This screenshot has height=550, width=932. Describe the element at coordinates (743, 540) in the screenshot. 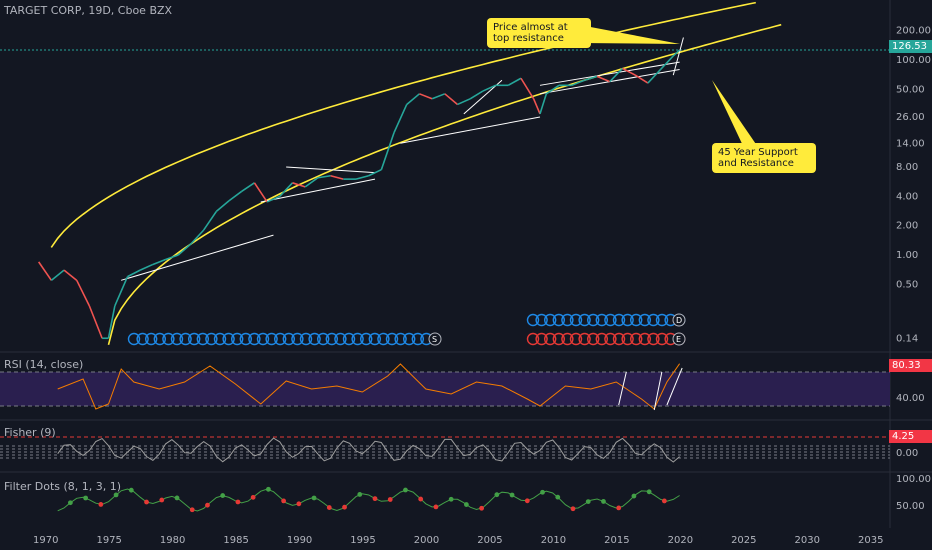

I see `time-xtick: 2025` at that location.